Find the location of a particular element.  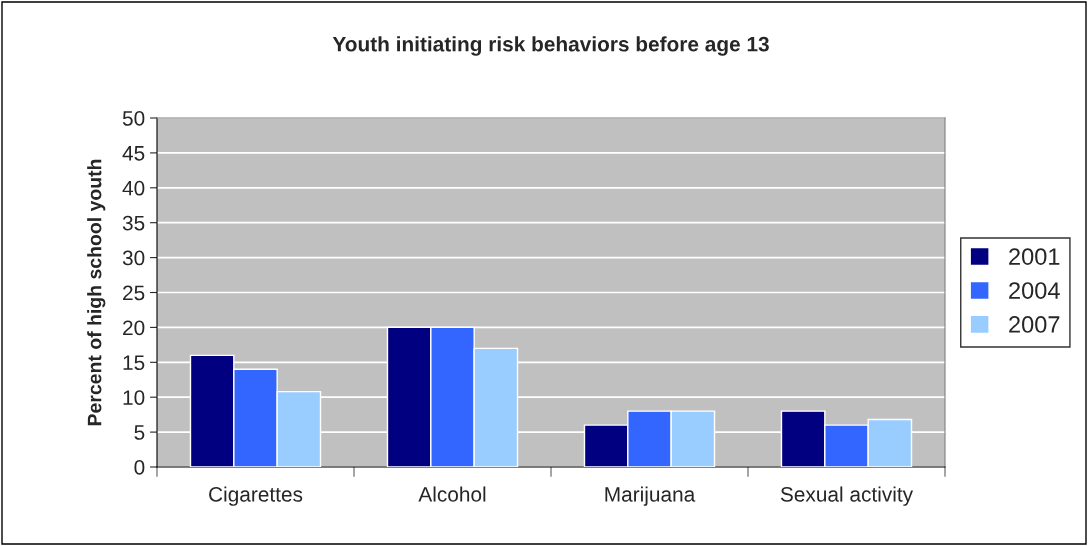

y-tick-label: 5 is located at coordinates (139, 432).